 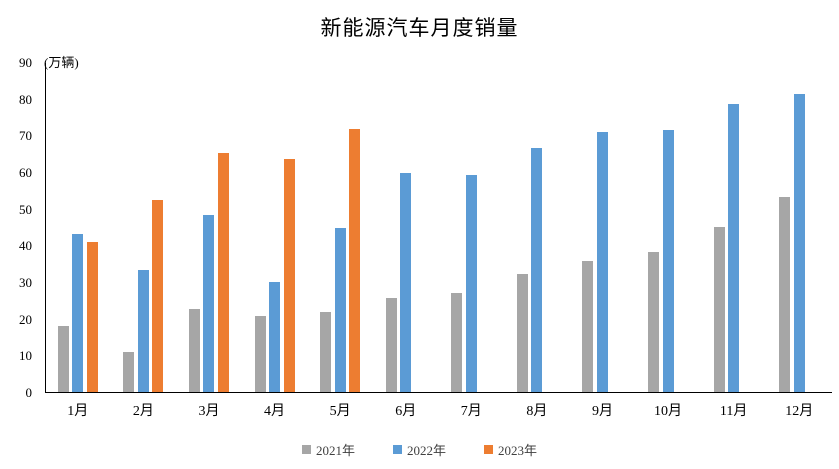 I want to click on x-tick-label-11: 11月, so click(x=733, y=411).